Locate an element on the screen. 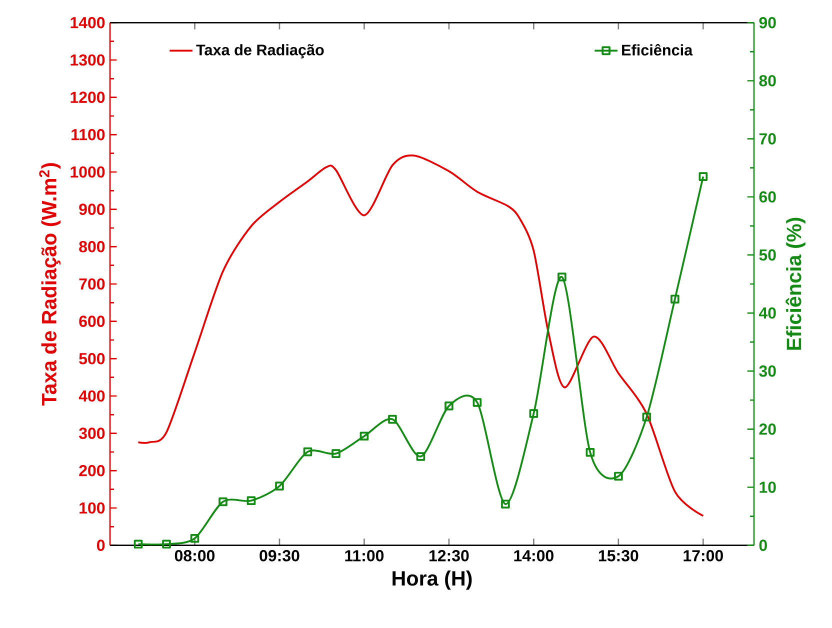 This screenshot has height=628, width=832. y-axis-title: Taxa de Radiação (W.m$^{2}$) is located at coordinates (50, 284).